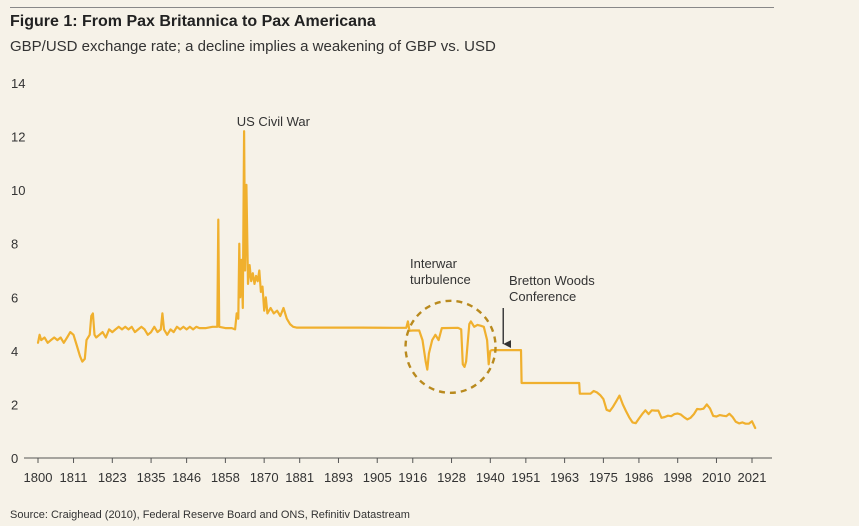 The image size is (859, 526). What do you see at coordinates (450, 347) in the screenshot?
I see `interwar-dashed-circle` at bounding box center [450, 347].